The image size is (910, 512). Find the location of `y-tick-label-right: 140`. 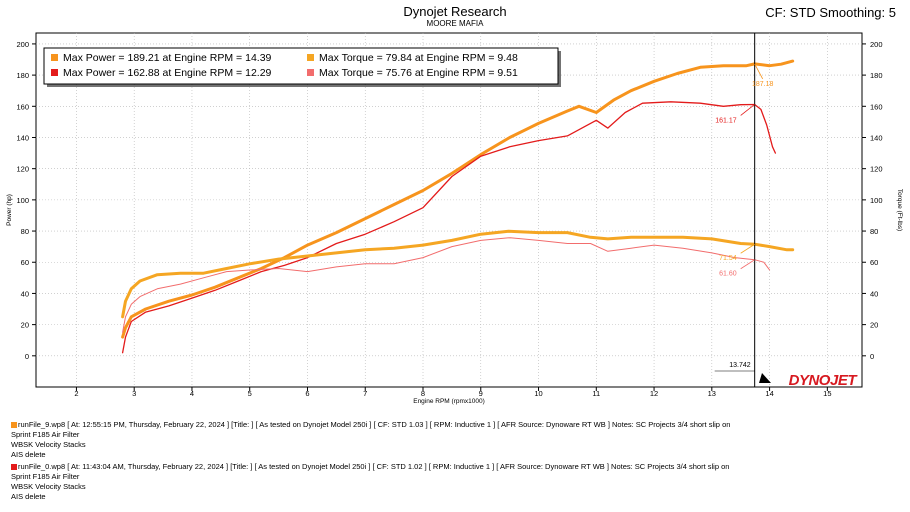

y-tick-label-right: 140 is located at coordinates (876, 137).